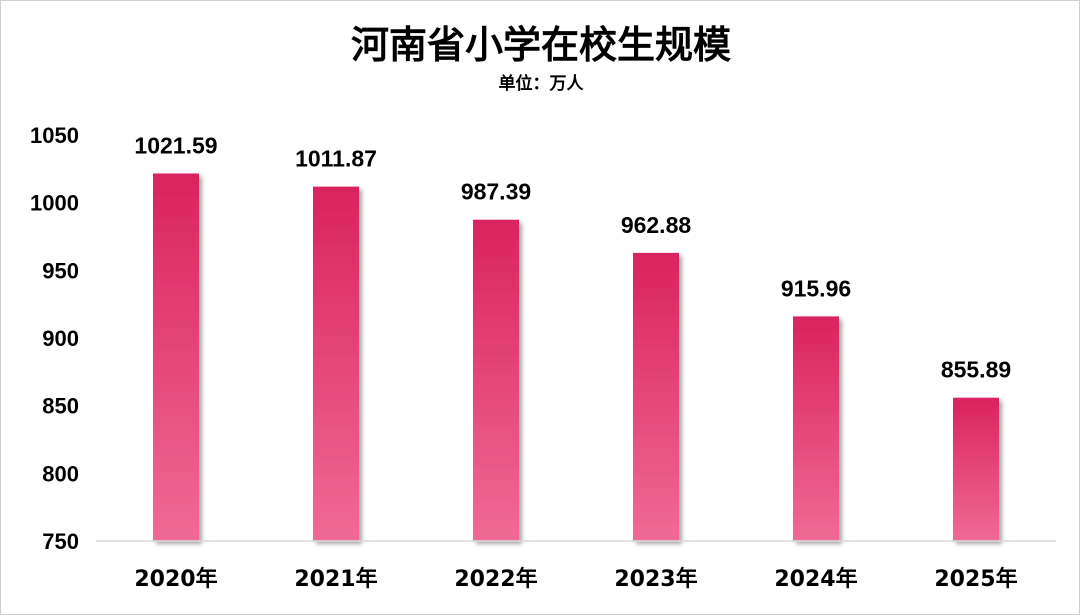  I want to click on x-axis-tick-labels: 2020年 2021年 2022年 2023年 2024年 2025年, so click(575, 579).